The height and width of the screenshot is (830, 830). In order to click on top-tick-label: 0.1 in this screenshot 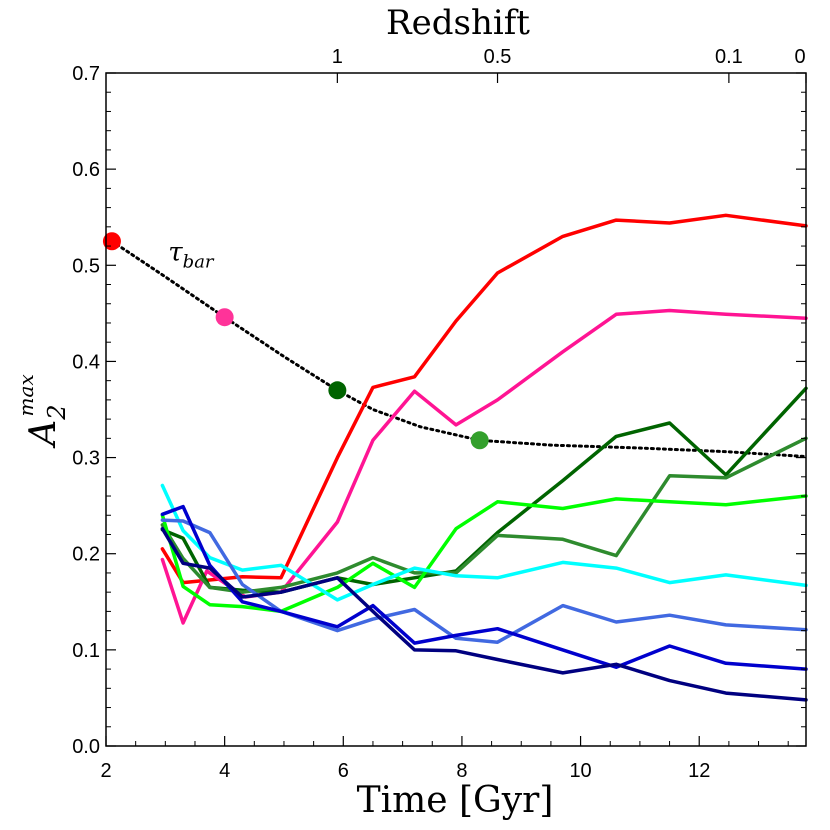, I will do `click(729, 57)`.